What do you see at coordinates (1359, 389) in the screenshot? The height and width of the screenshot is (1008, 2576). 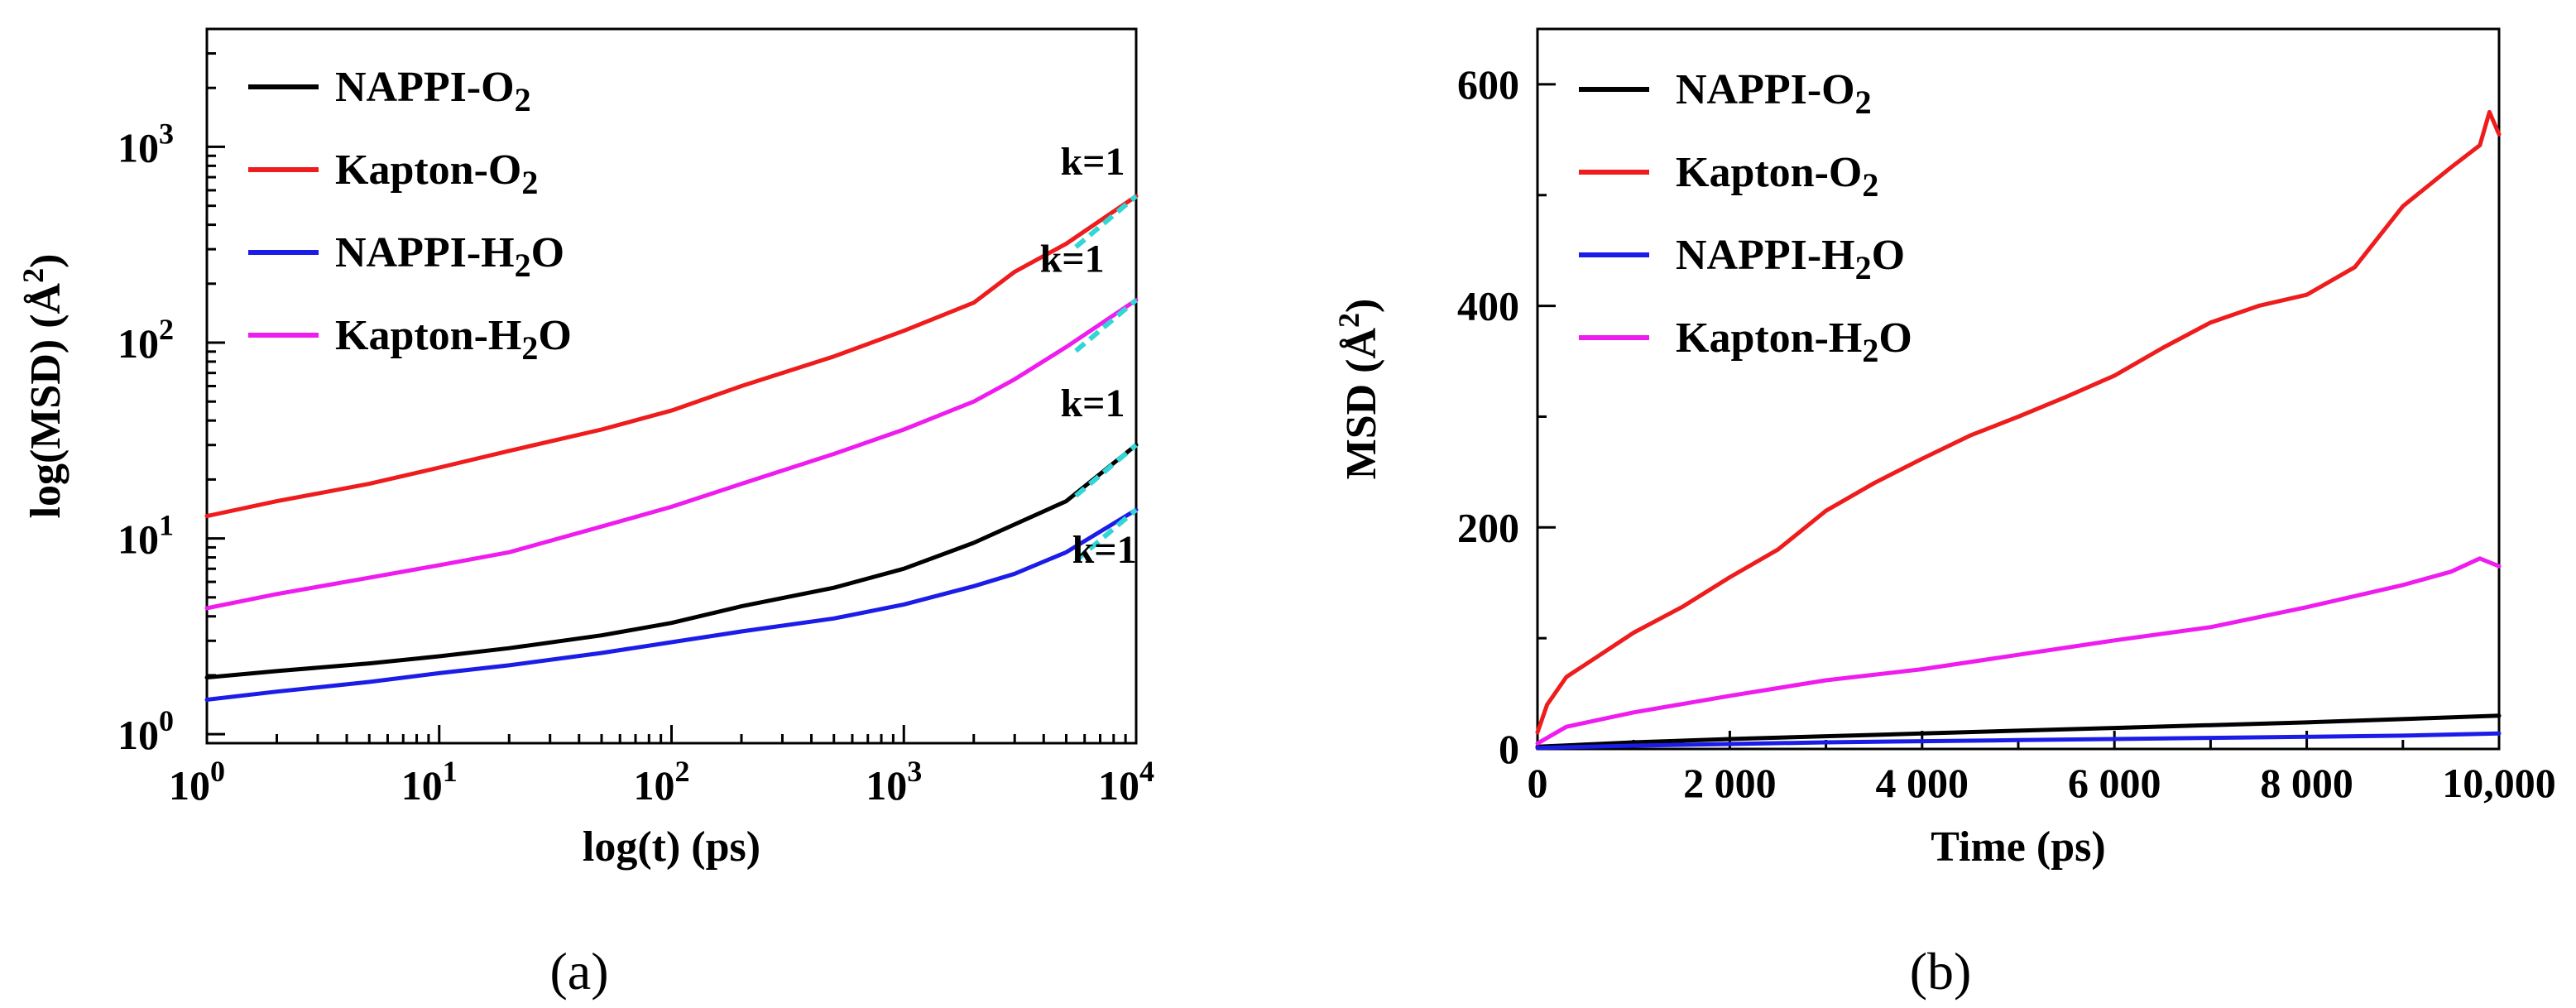 I see `y-axis-title-b: MSD (Å2)` at bounding box center [1359, 389].